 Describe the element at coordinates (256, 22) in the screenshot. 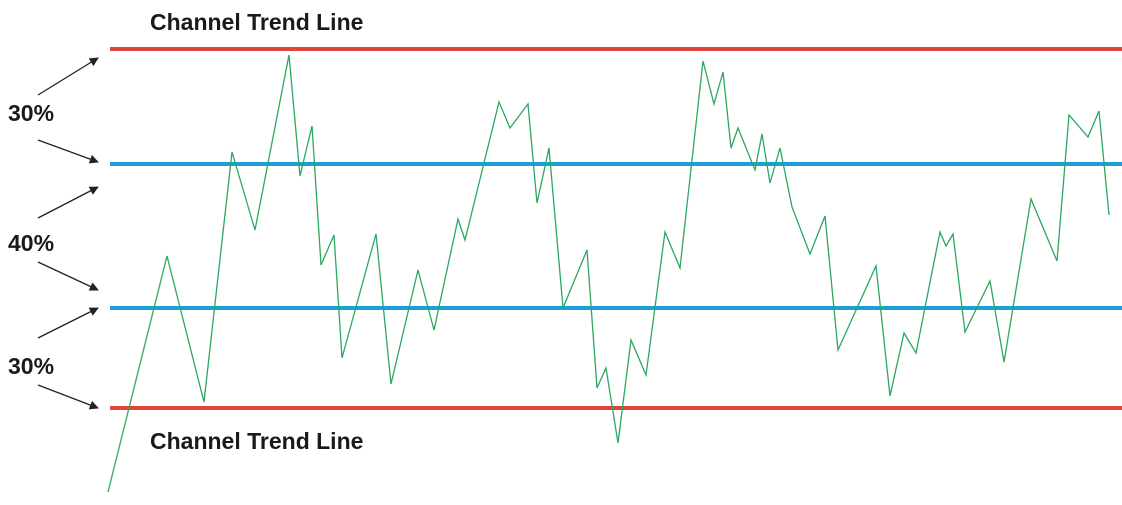

I see `top-line-label: Channel Trend Line` at that location.